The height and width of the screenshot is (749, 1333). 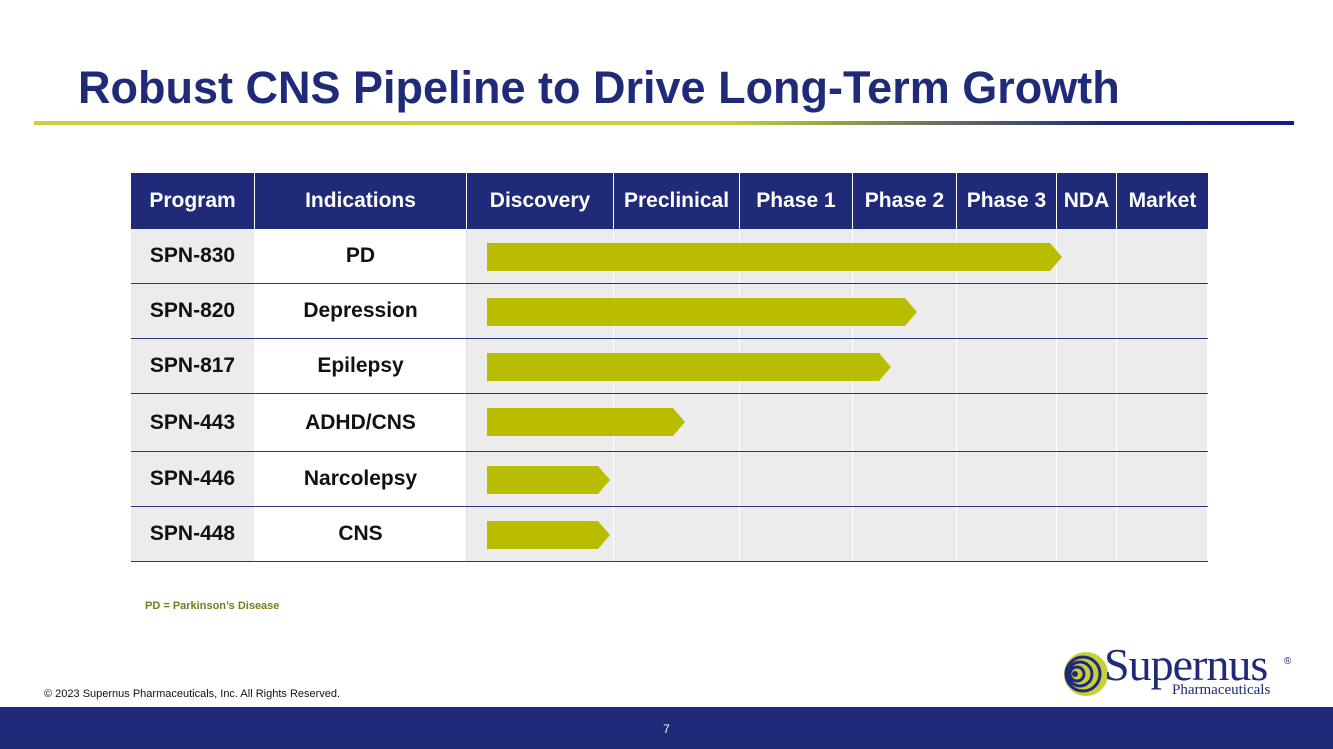 I want to click on footnote: PD = Parkinson’s Disease, so click(x=212, y=606).